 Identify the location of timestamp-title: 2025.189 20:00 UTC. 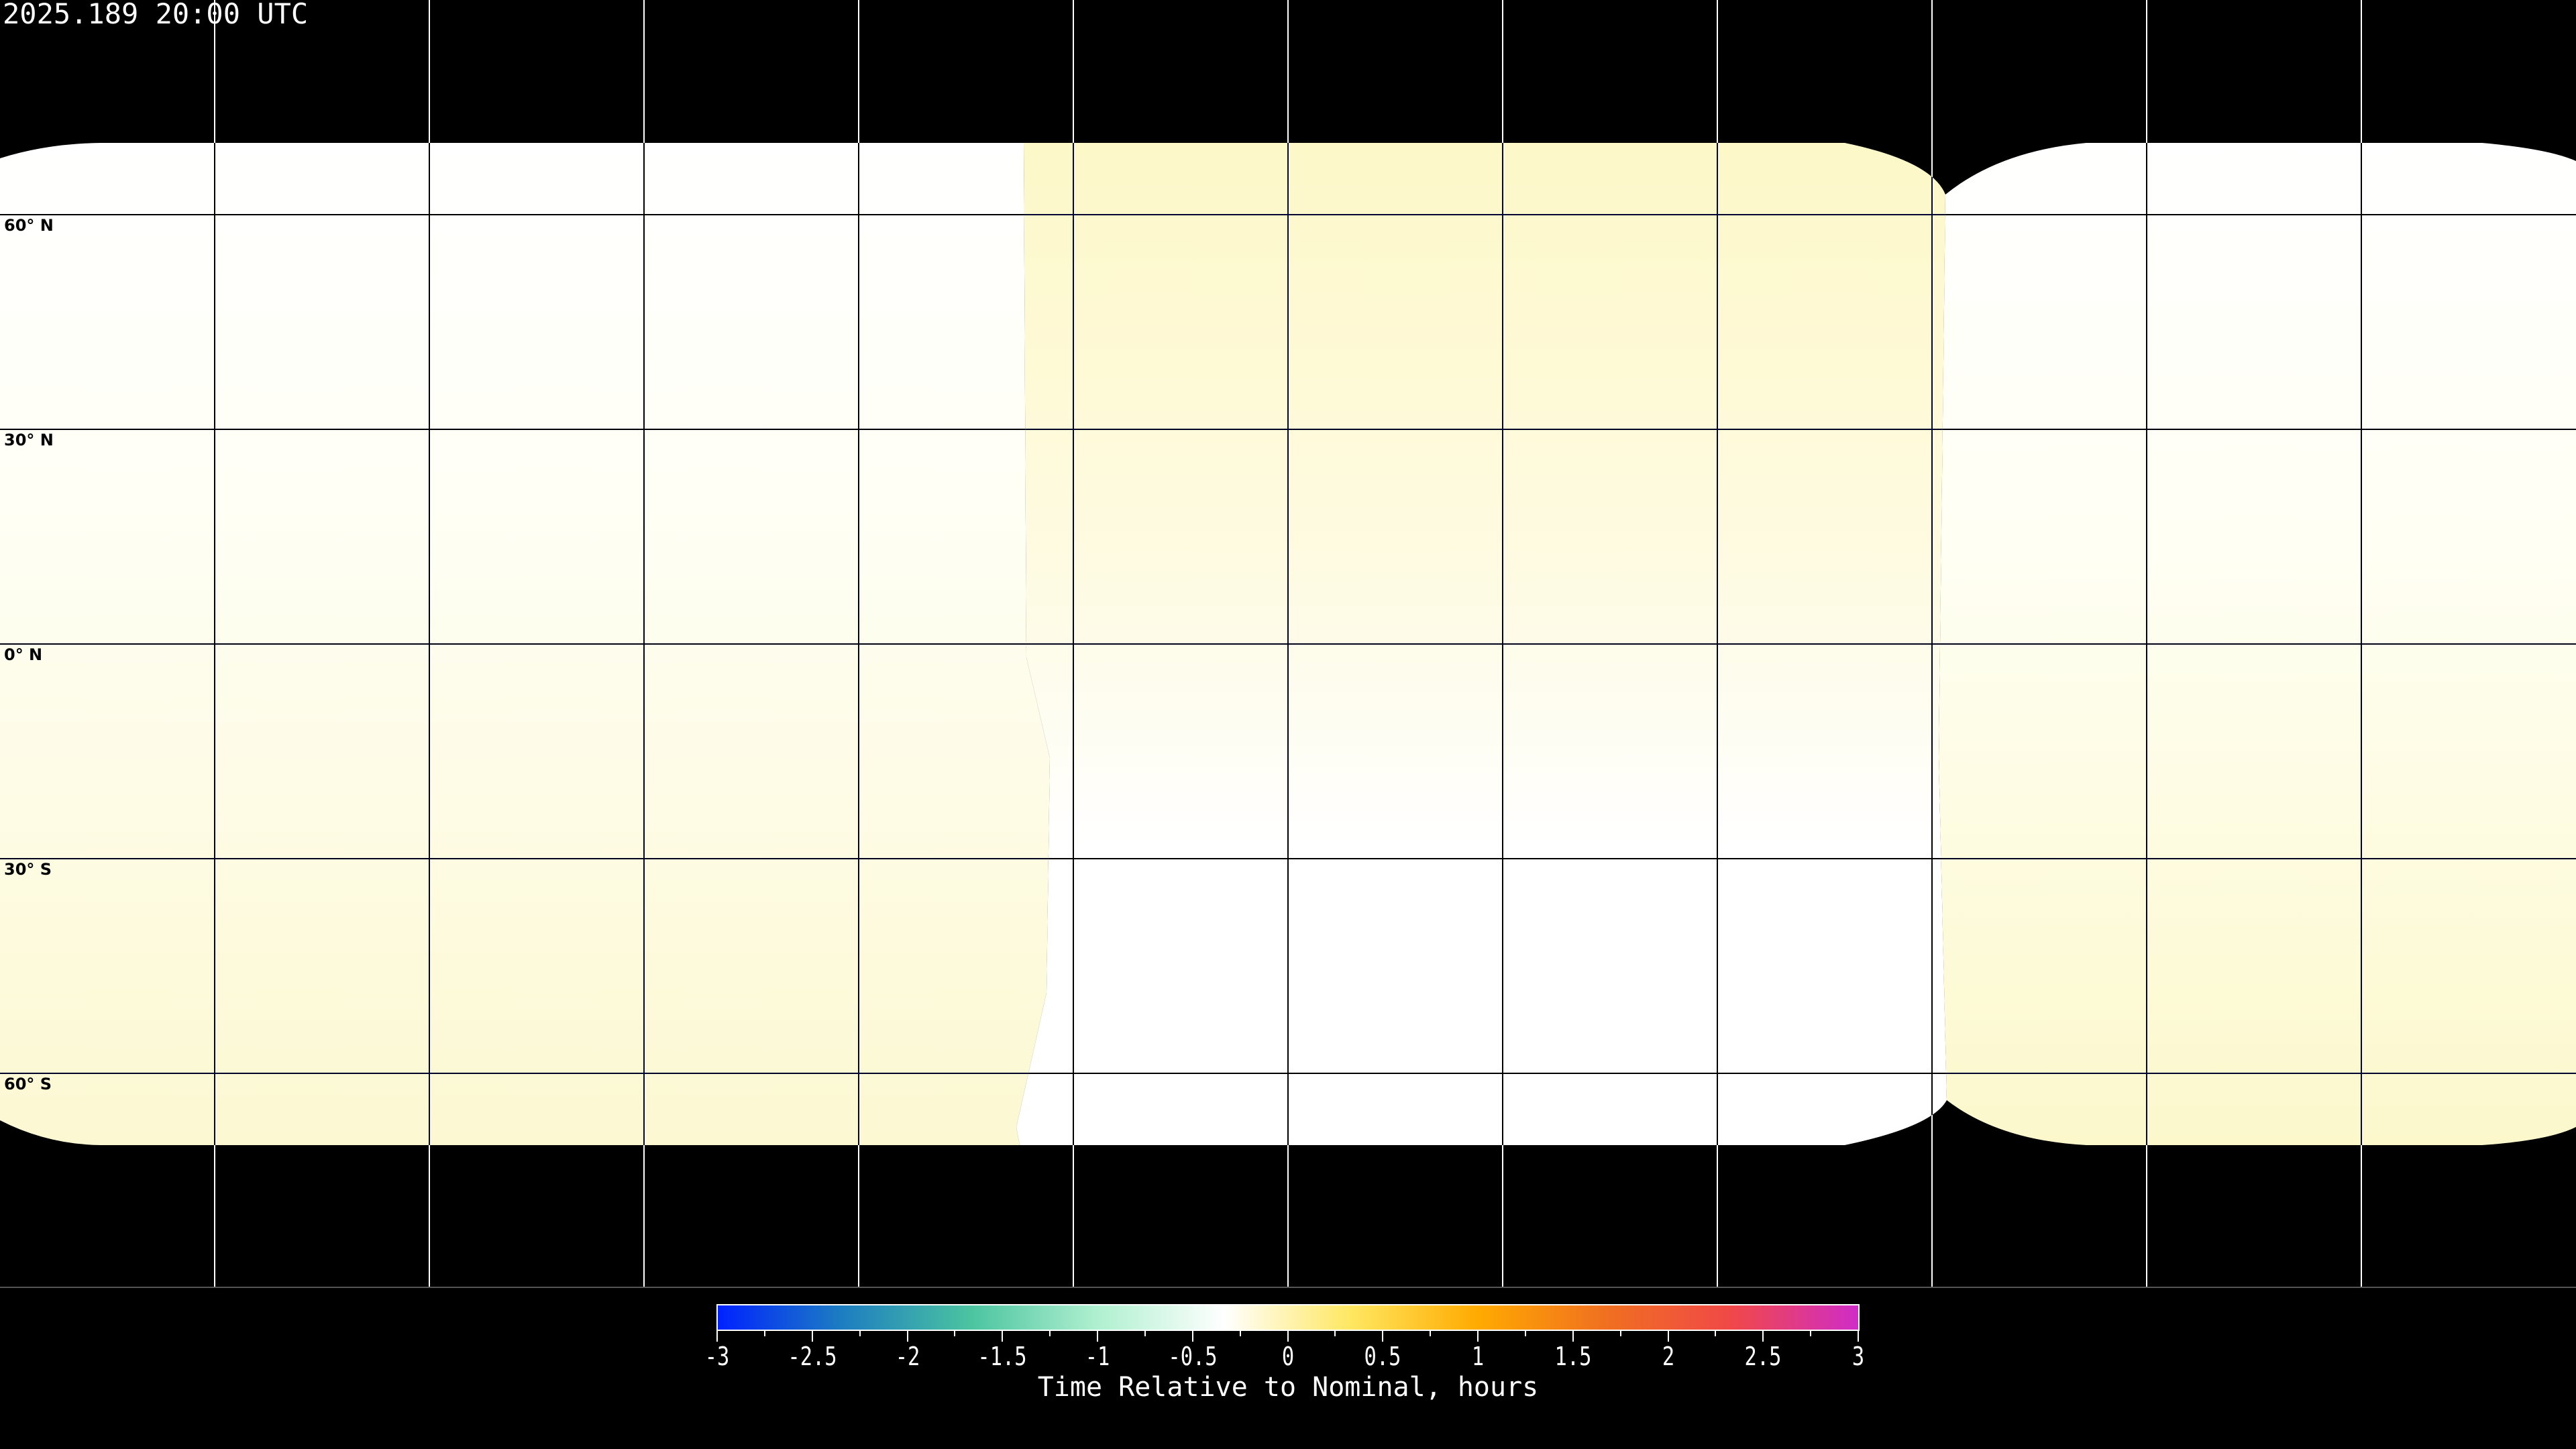
(156, 15).